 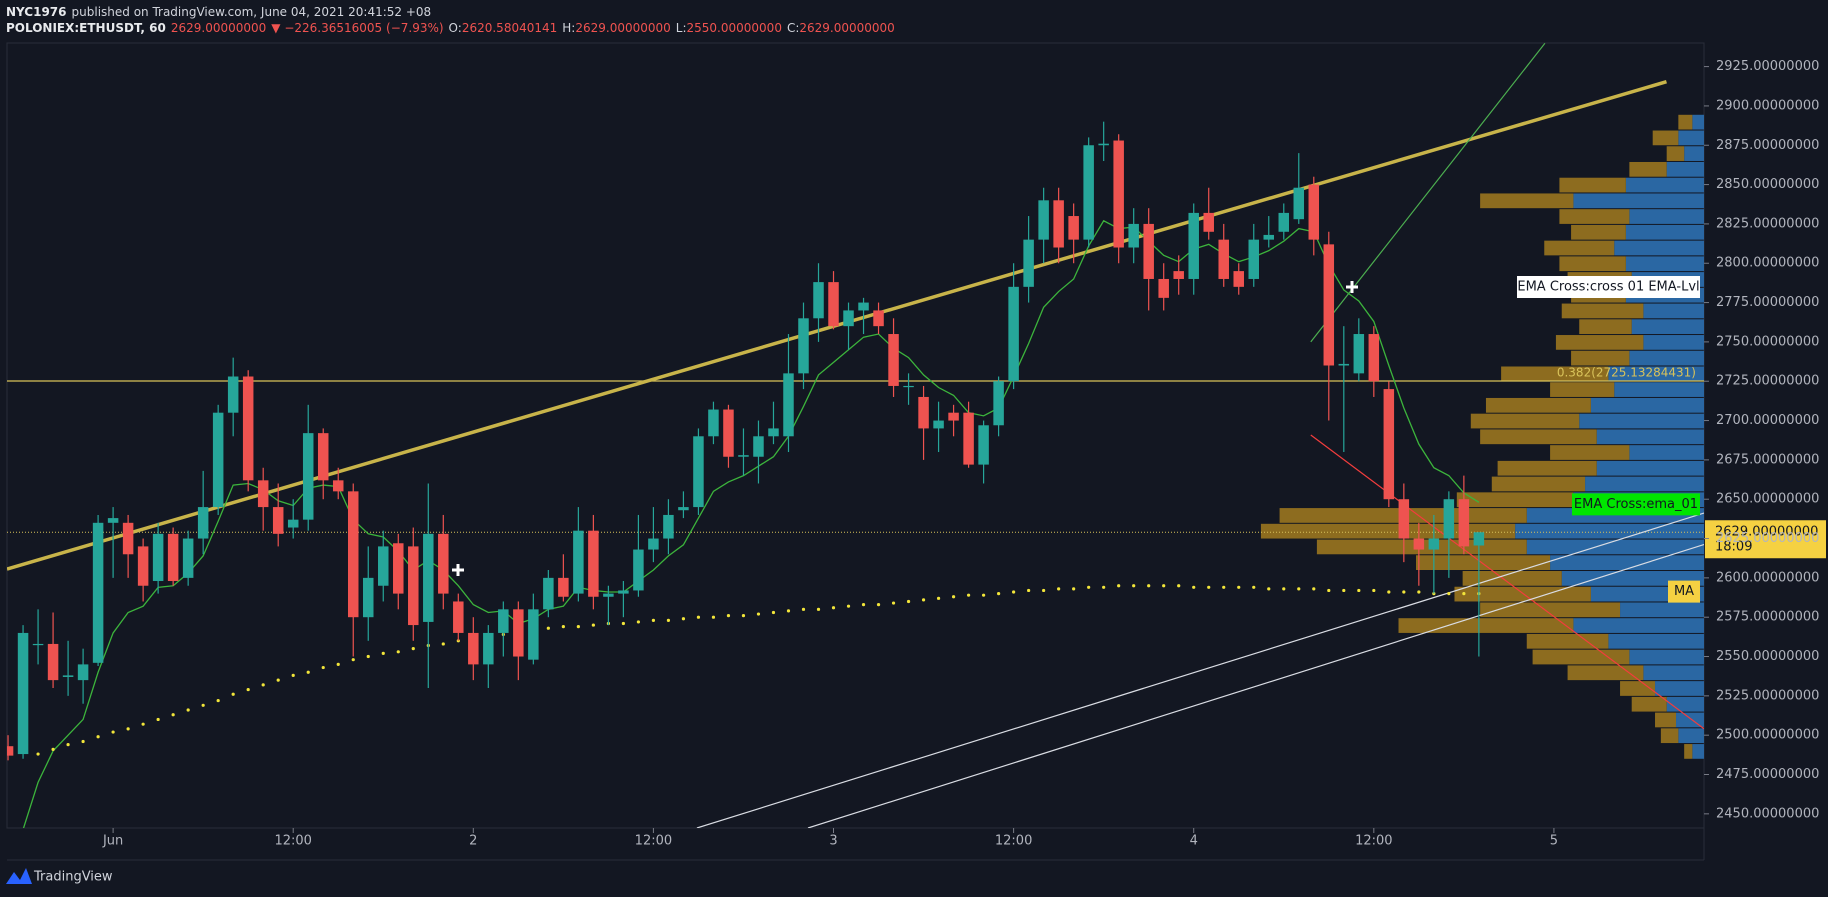 What do you see at coordinates (623, 28) in the screenshot?
I see `ohlc-value: 2629.00000000` at bounding box center [623, 28].